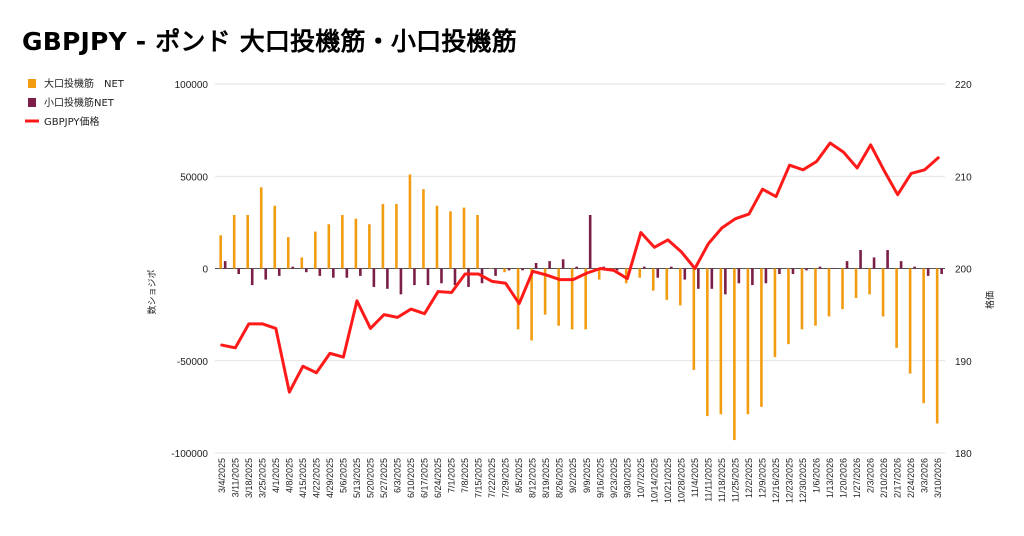  Describe the element at coordinates (871, 475) in the screenshot. I see `x-tick-label: 2/3/2026` at that location.